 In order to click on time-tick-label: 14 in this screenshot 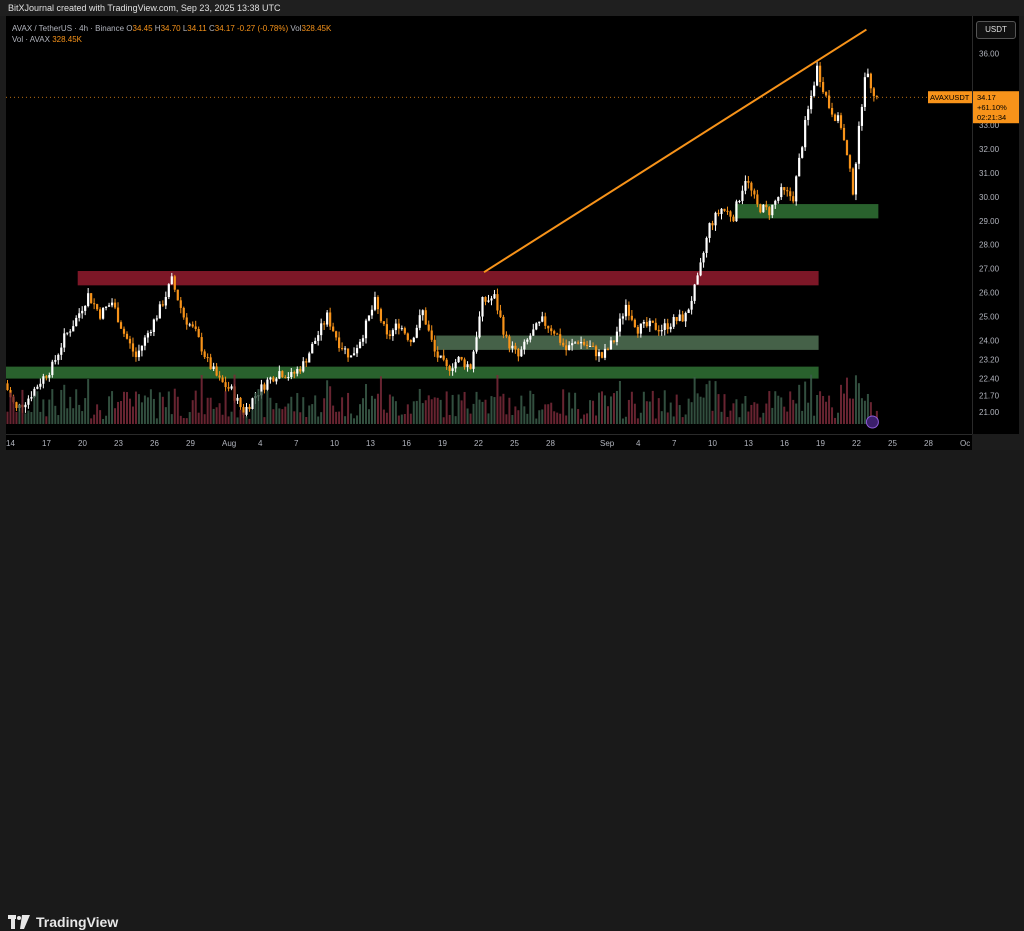, I will do `click(10, 443)`.